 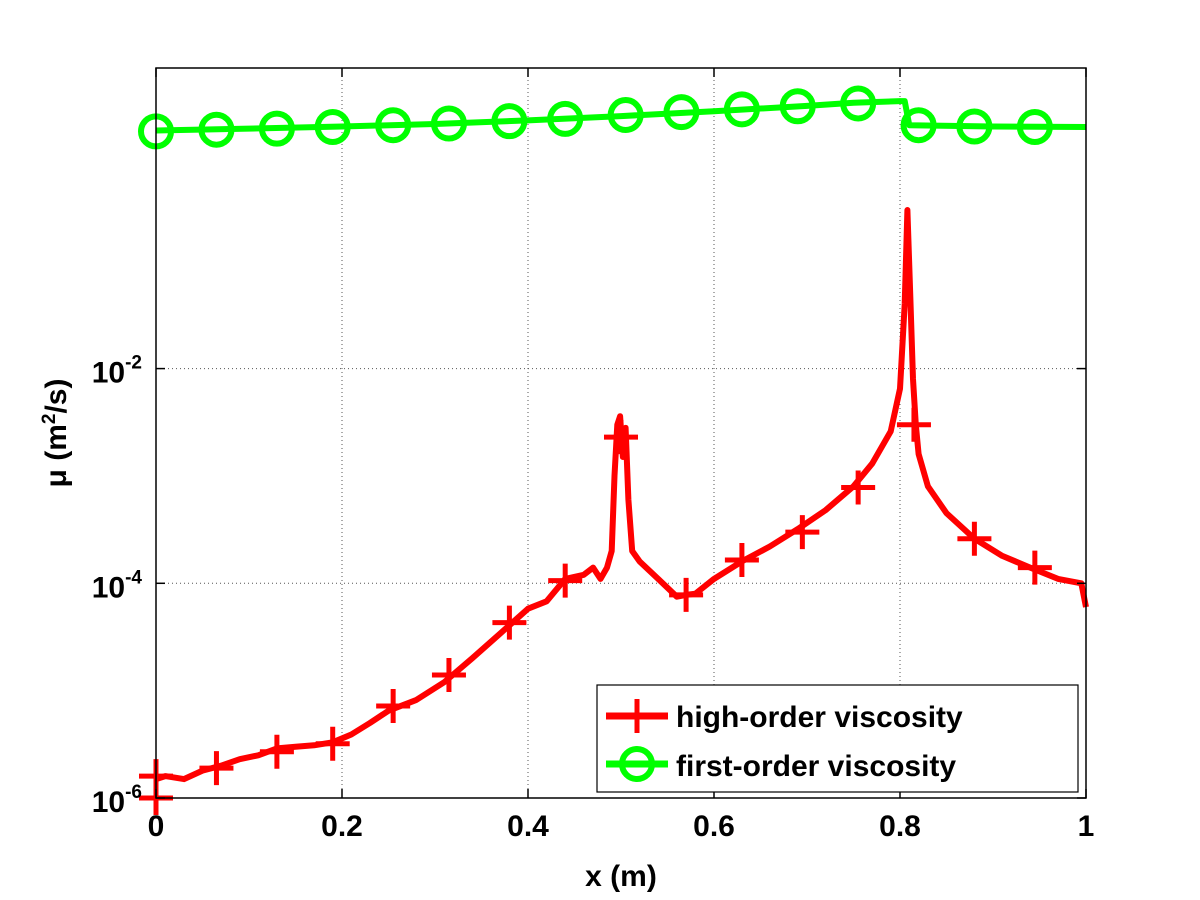 I want to click on legend-label-first-order: first-order viscosity, so click(x=816, y=766).